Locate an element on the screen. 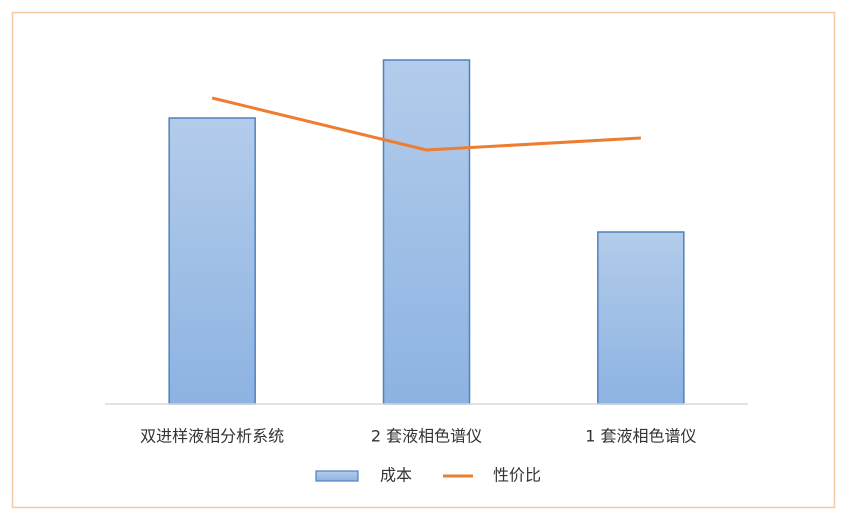 Image resolution: width=847 pixels, height=520 pixels. legend-label: 成本 is located at coordinates (396, 475).